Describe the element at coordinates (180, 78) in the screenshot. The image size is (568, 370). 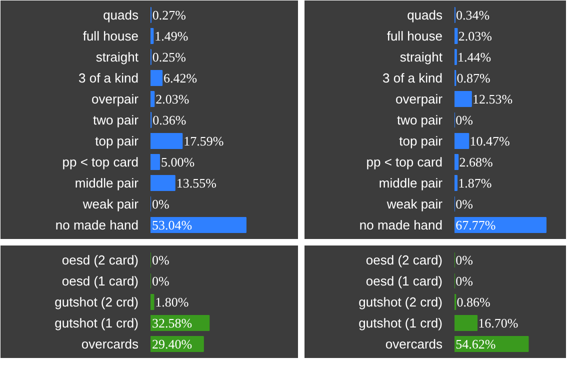
I see `data-label: 6.42%` at that location.